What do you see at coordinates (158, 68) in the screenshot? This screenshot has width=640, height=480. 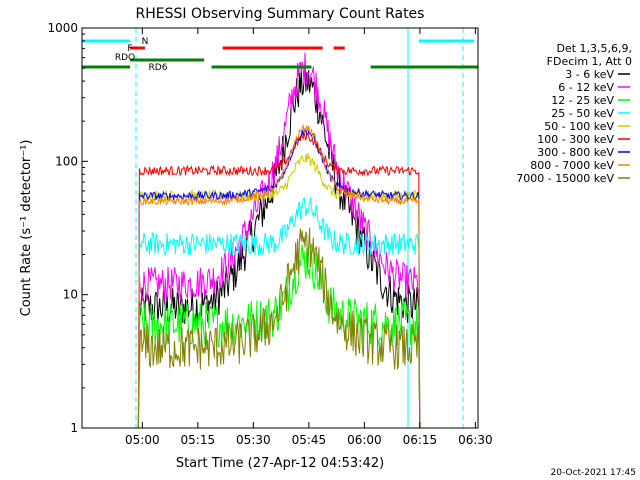 I see `flag-label-3: RD6` at bounding box center [158, 68].